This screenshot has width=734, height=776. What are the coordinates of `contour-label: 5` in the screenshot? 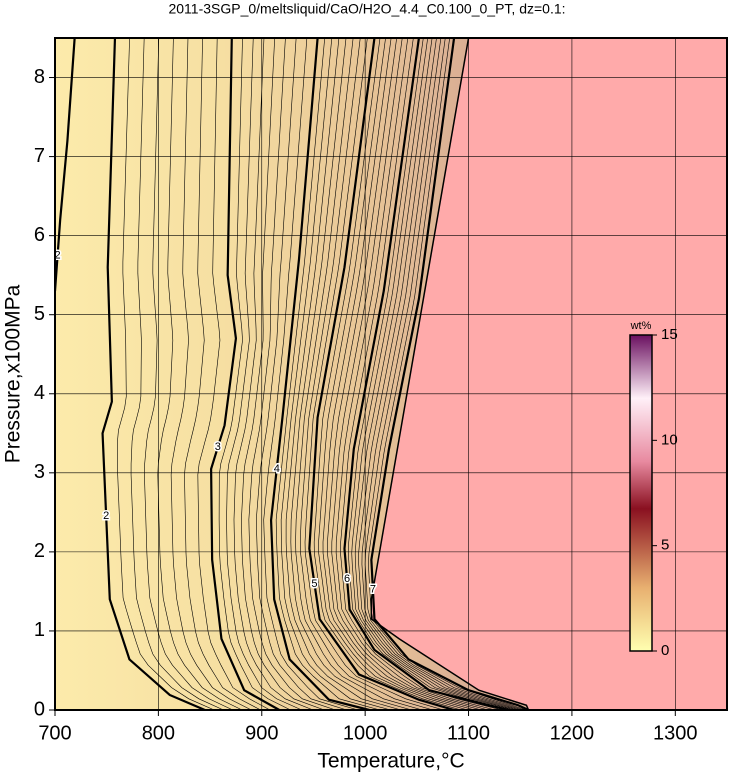 It's located at (314, 584).